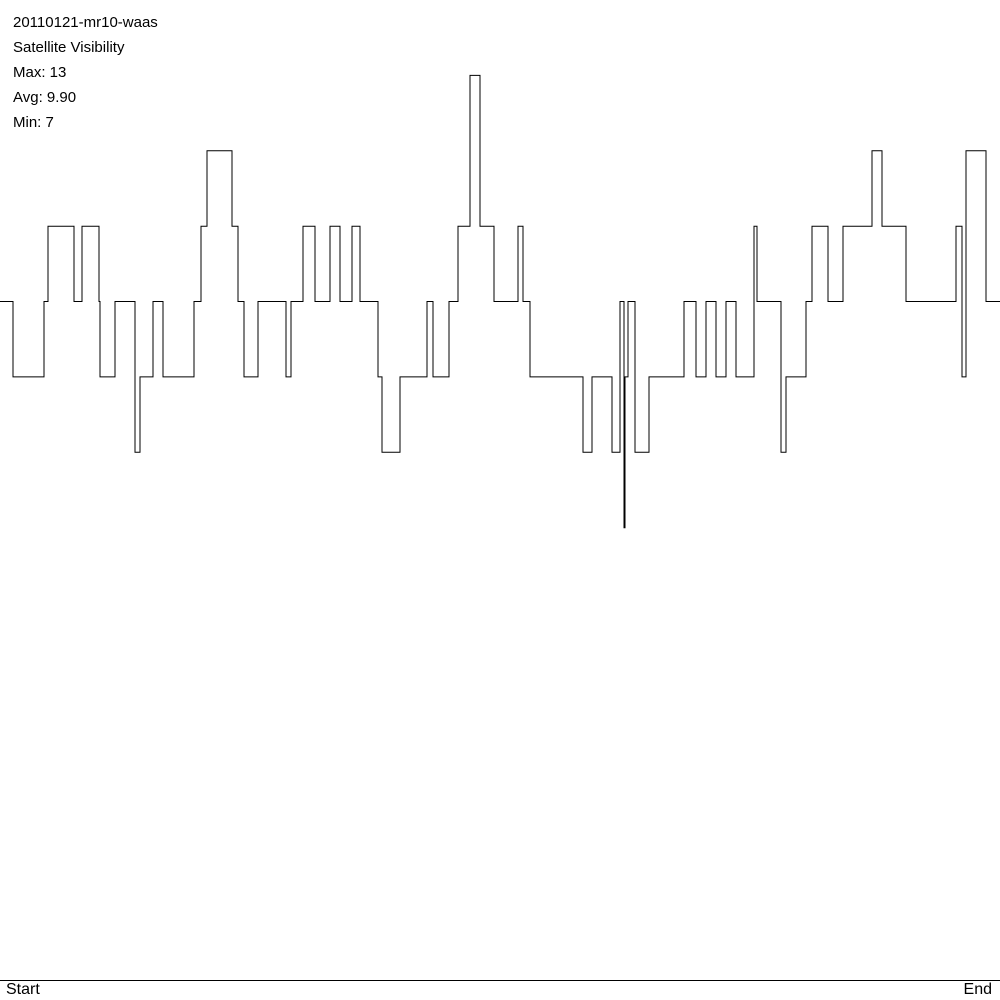 This screenshot has height=1000, width=1000. Describe the element at coordinates (40, 72) in the screenshot. I see `max-label: Max: 13` at that location.